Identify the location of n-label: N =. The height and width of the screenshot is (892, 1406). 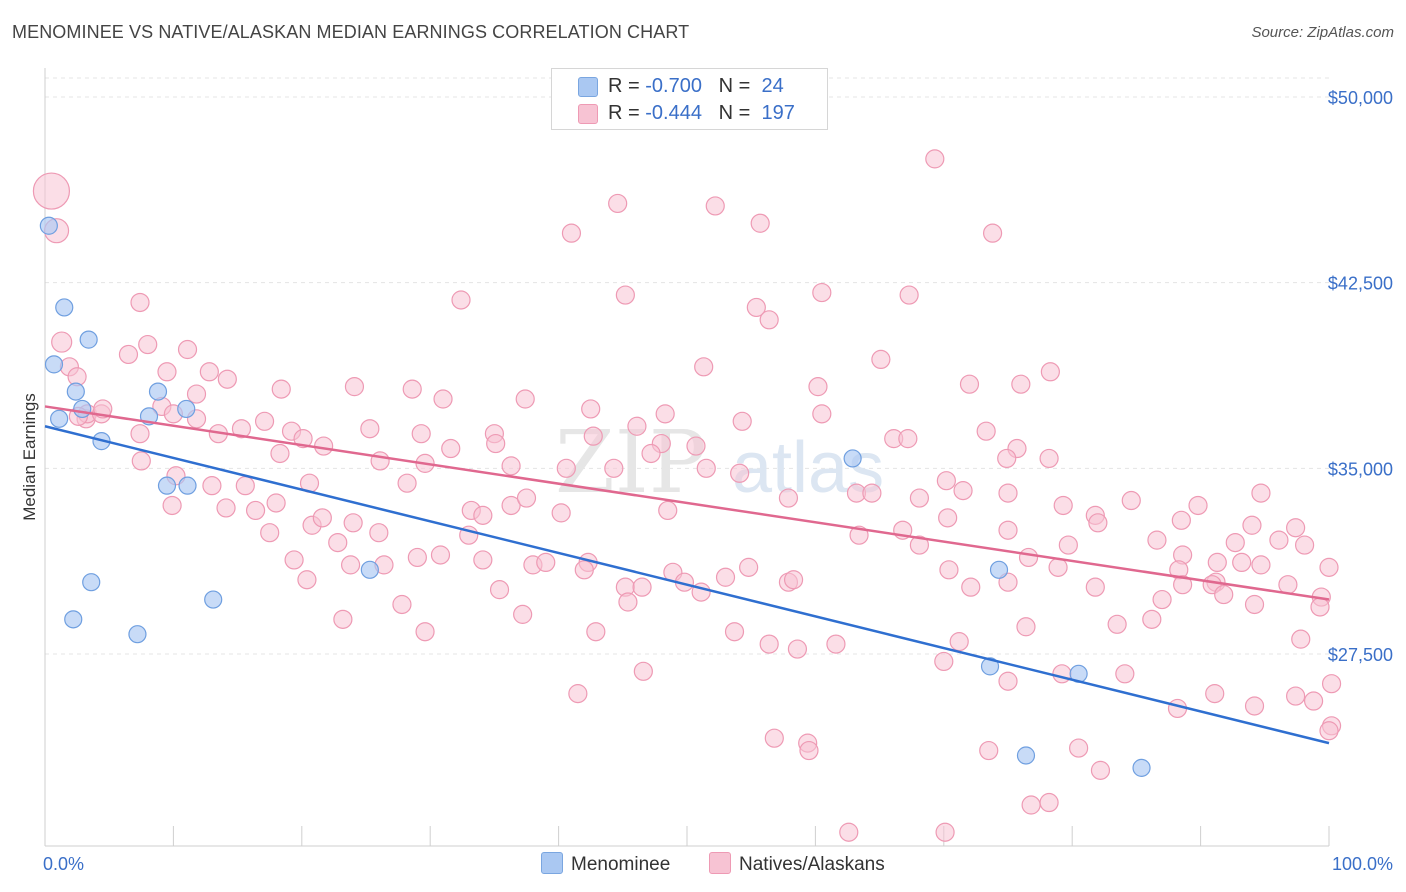
(734, 113).